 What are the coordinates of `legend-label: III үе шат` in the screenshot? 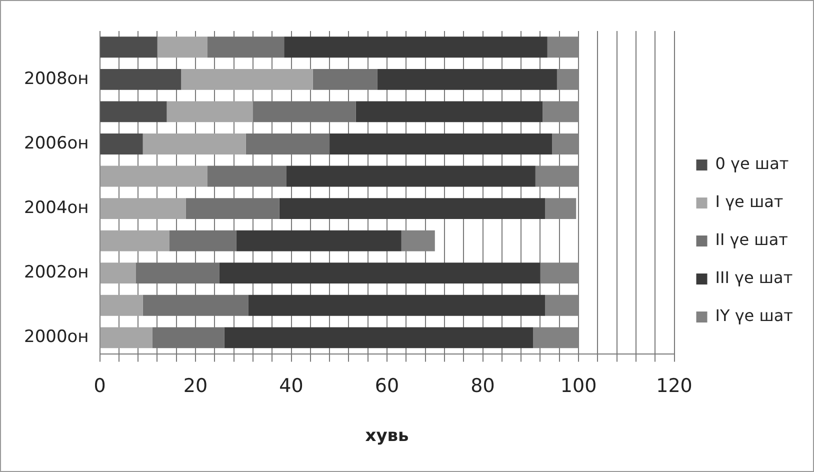 It's located at (754, 278).